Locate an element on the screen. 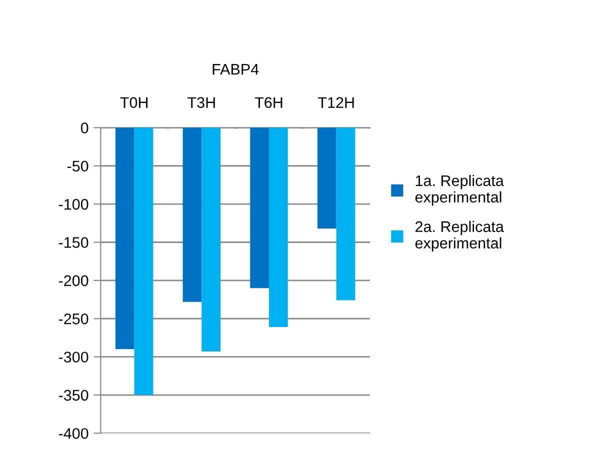 The height and width of the screenshot is (456, 592). y-tick-label: -100 is located at coordinates (73, 204).